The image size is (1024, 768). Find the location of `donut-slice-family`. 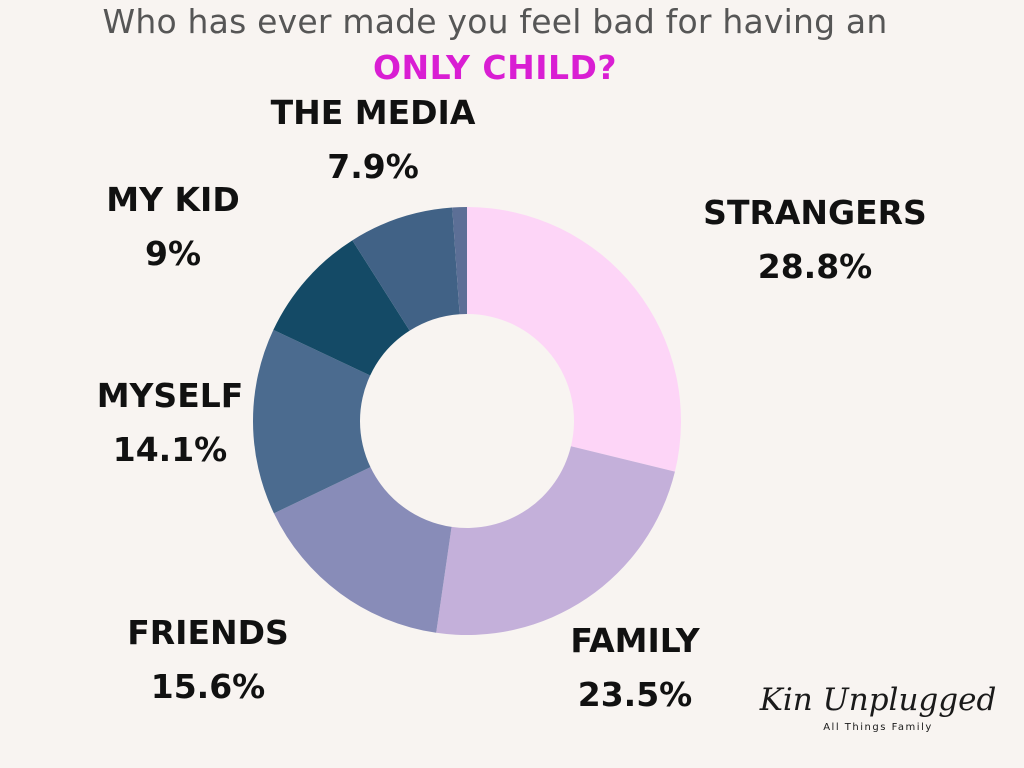

donut-slice-family is located at coordinates (555, 540).